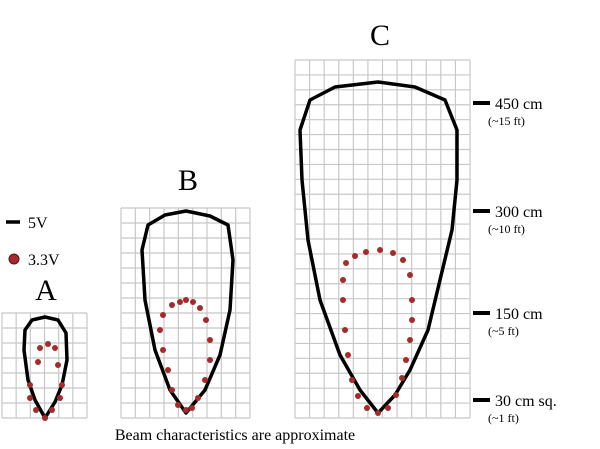 This screenshot has height=449, width=600. What do you see at coordinates (506, 121) in the screenshot?
I see `scale-feet: (~15 ft)` at bounding box center [506, 121].